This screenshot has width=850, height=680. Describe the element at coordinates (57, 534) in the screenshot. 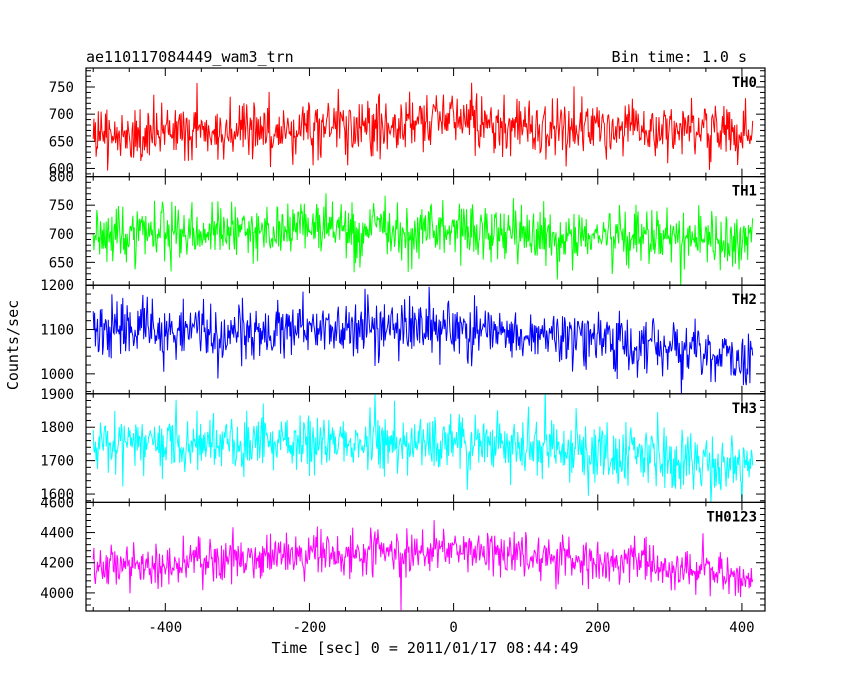

I see `y-tick-label: 4400` at that location.